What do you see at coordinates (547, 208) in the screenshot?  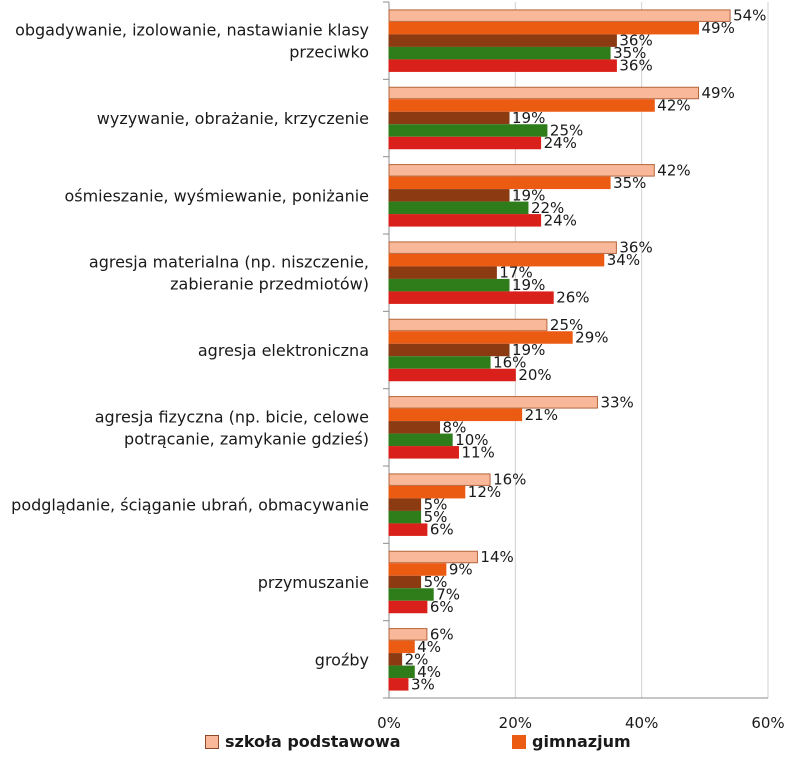 I see `value-label-series-3-cat-2: 22%` at bounding box center [547, 208].